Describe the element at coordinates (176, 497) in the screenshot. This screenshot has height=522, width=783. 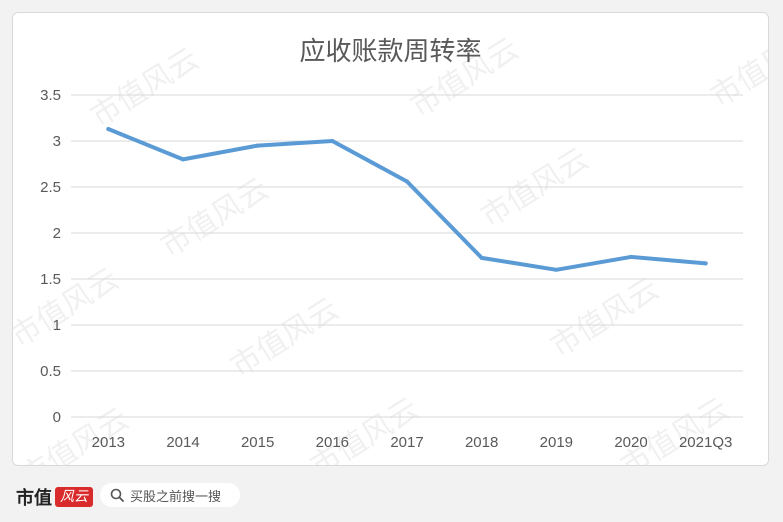
I see `search-placeholder: 买股之前搜一搜` at that location.